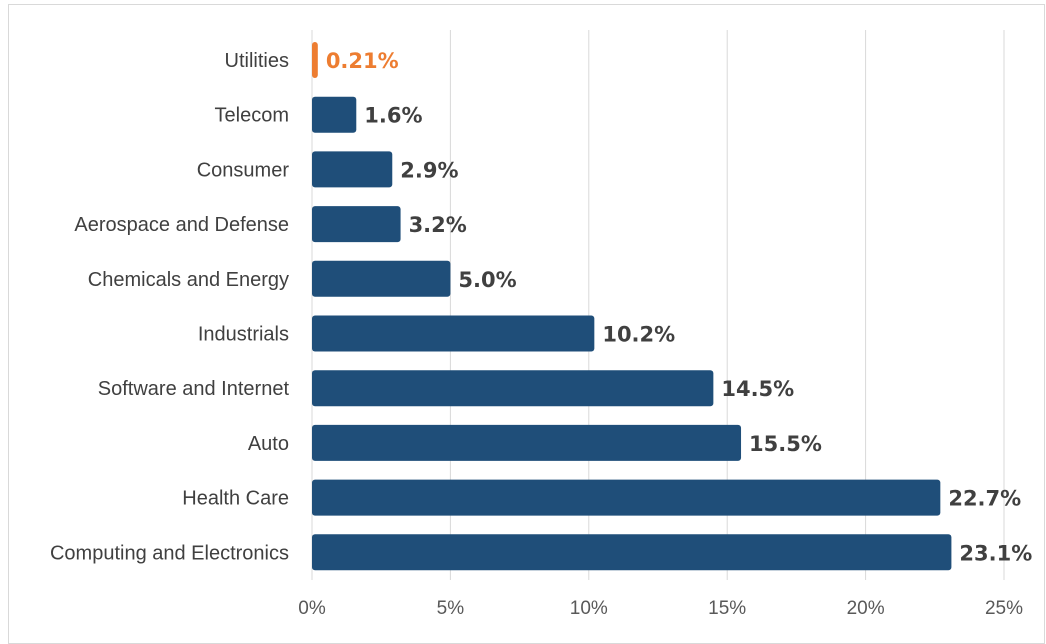 This screenshot has width=1046, height=644. Describe the element at coordinates (451, 608) in the screenshot. I see `x-tick-label: 5%` at that location.